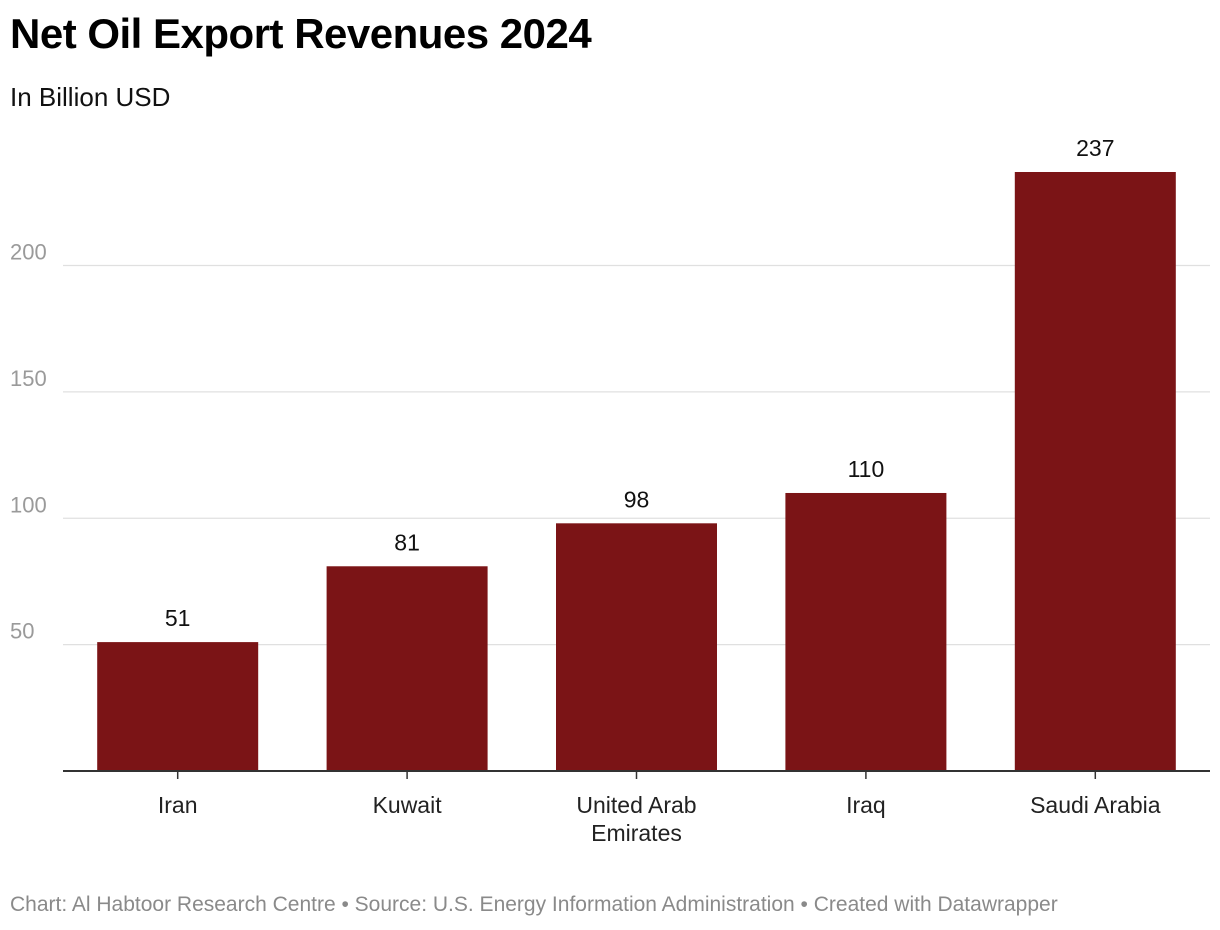 The image size is (1220, 930). What do you see at coordinates (178, 618) in the screenshot?
I see `value-label: 51` at bounding box center [178, 618].